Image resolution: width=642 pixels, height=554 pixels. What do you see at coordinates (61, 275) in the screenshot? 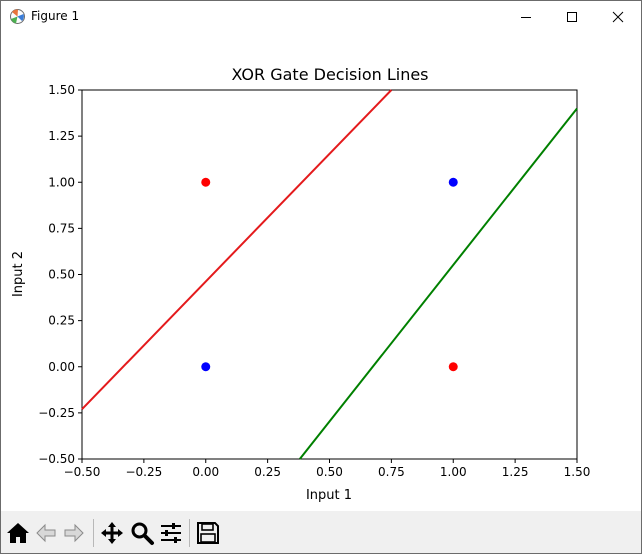
I see `y-tick-label: 0.50` at bounding box center [61, 275].